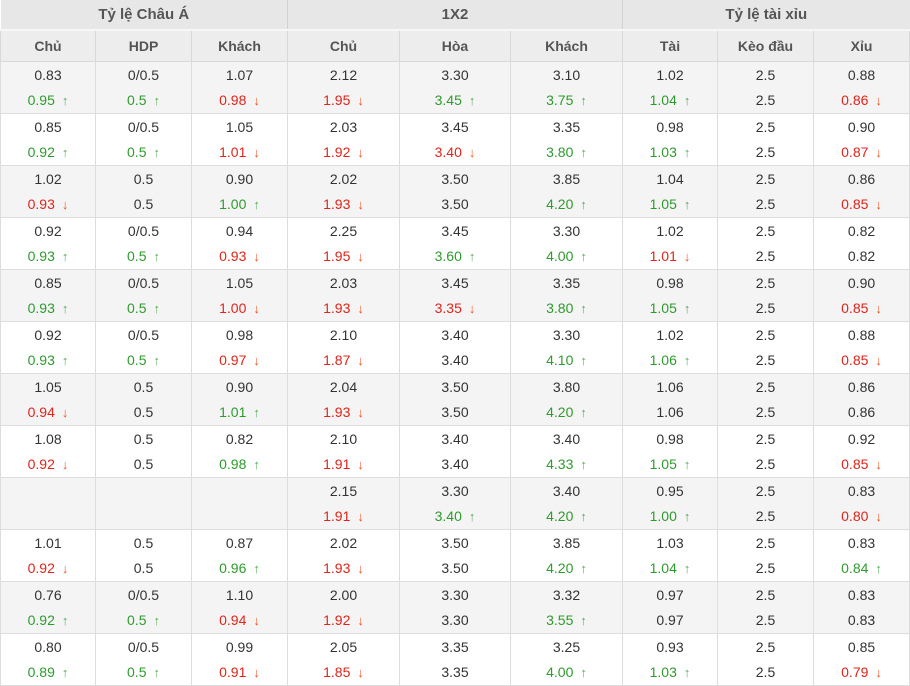 This screenshot has height=686, width=910. I want to click on opening-odds-value: 0.88, so click(861, 74).